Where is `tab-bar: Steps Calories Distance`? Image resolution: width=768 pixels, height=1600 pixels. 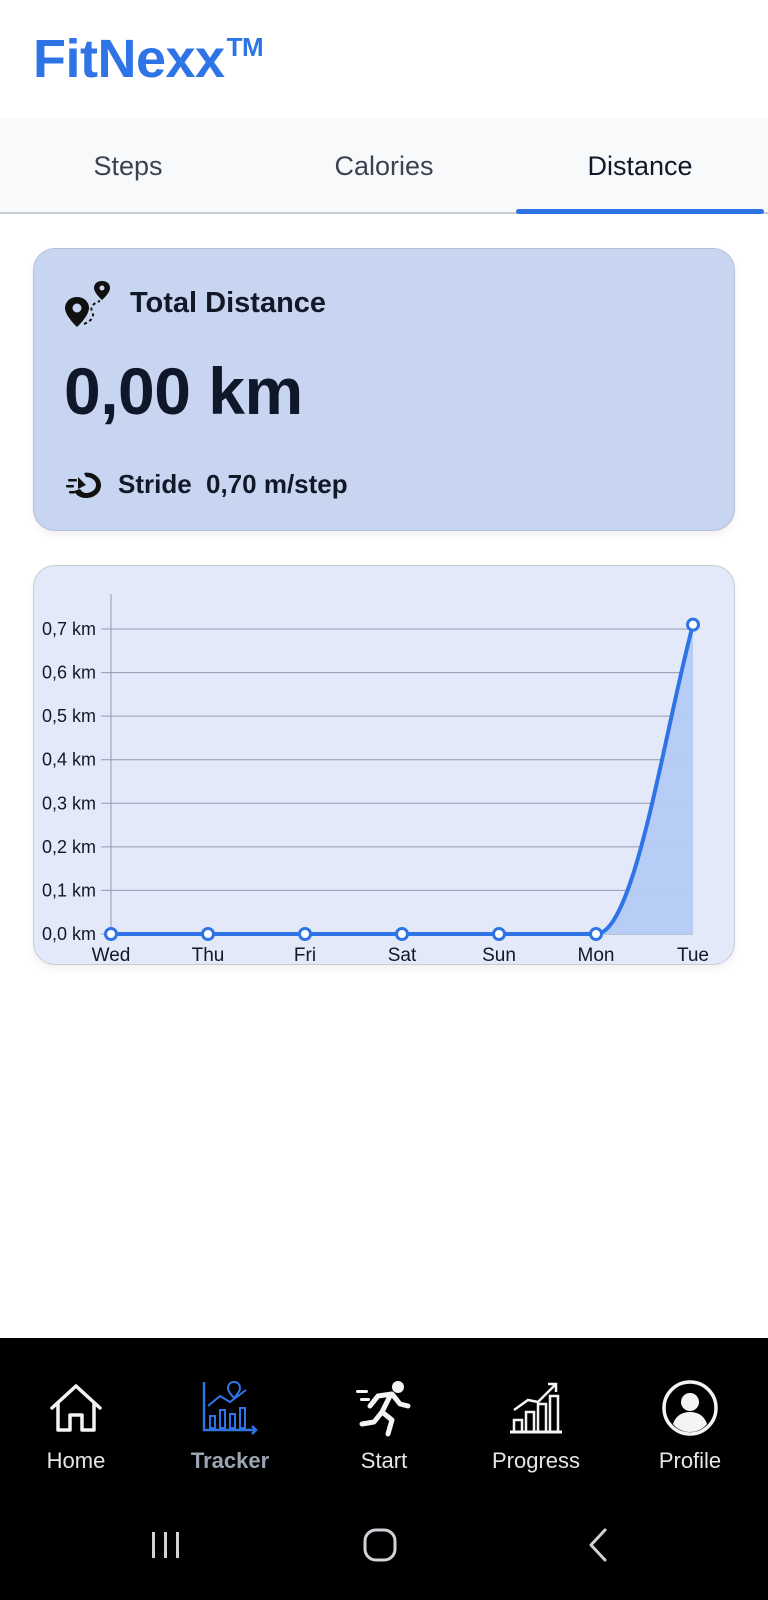
tab-bar: Steps Calories Distance is located at coordinates (384, 166).